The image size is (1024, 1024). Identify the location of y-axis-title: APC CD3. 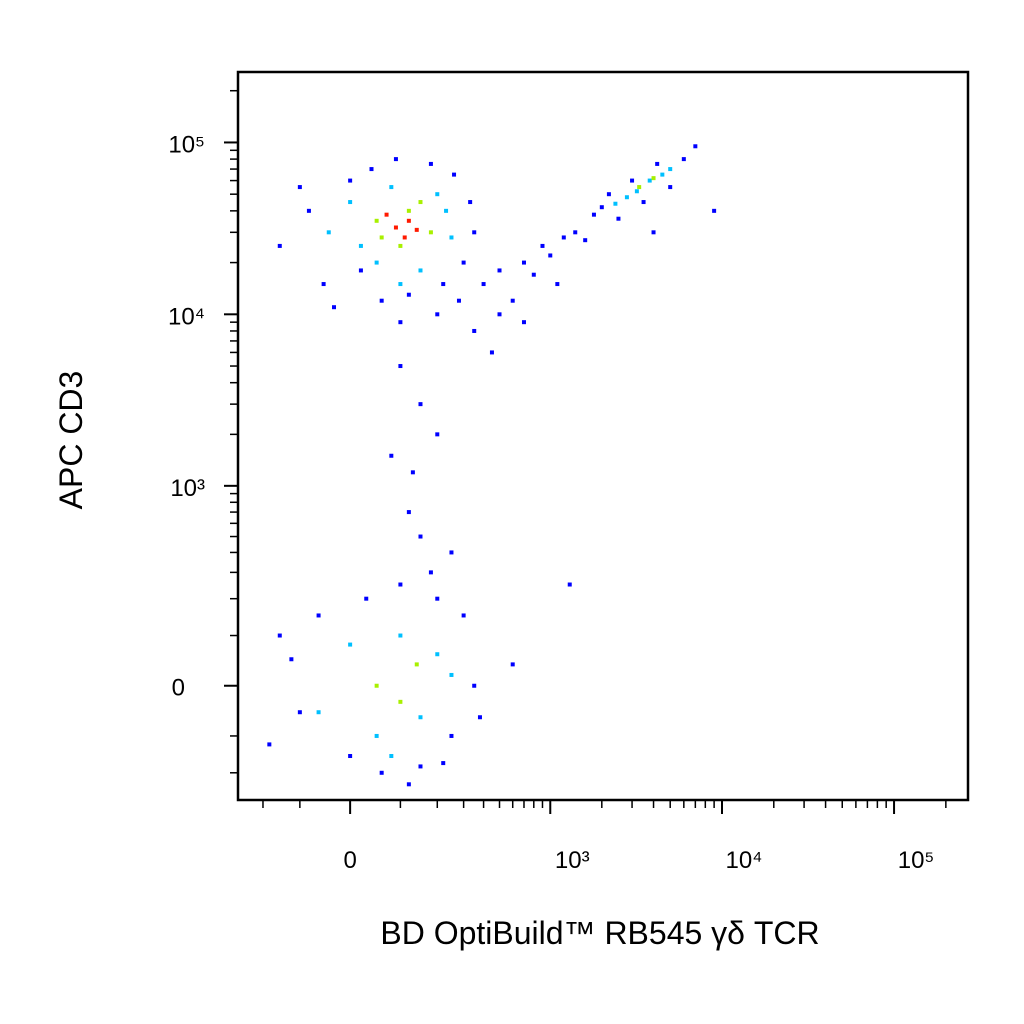
(71, 440).